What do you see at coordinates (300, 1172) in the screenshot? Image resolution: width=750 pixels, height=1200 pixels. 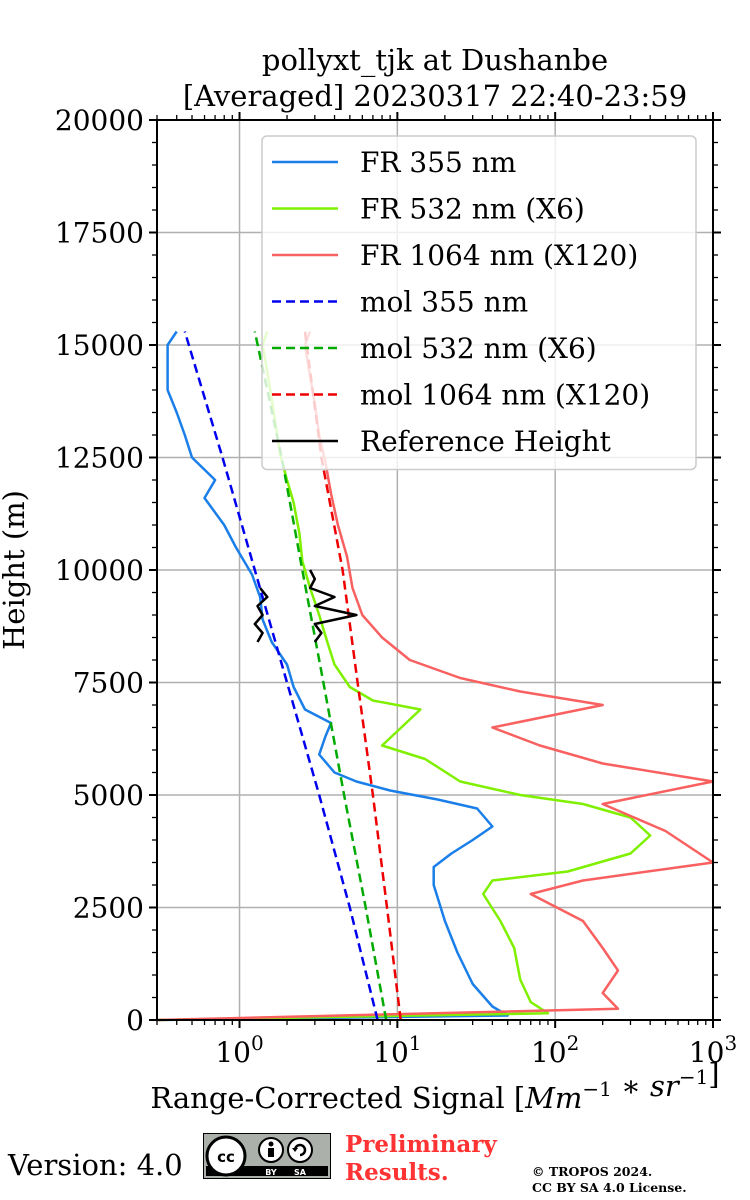 I see `cc-sa-text: SA` at bounding box center [300, 1172].